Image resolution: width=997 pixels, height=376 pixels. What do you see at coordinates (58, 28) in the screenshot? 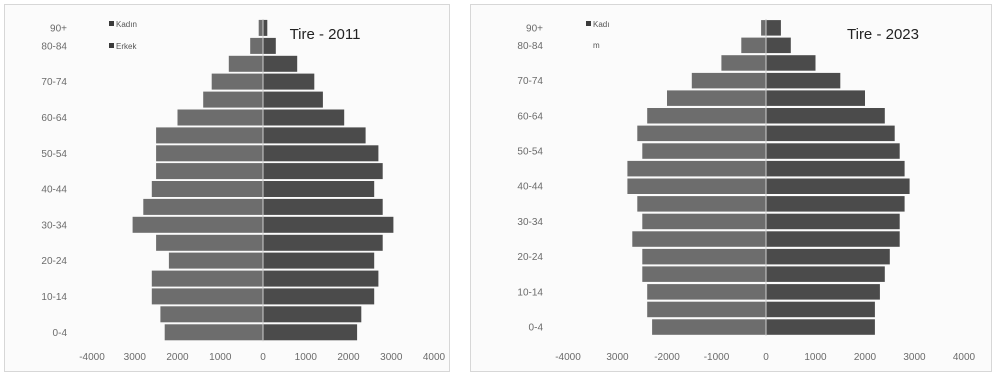
I see `age-label: 90+` at bounding box center [58, 28].